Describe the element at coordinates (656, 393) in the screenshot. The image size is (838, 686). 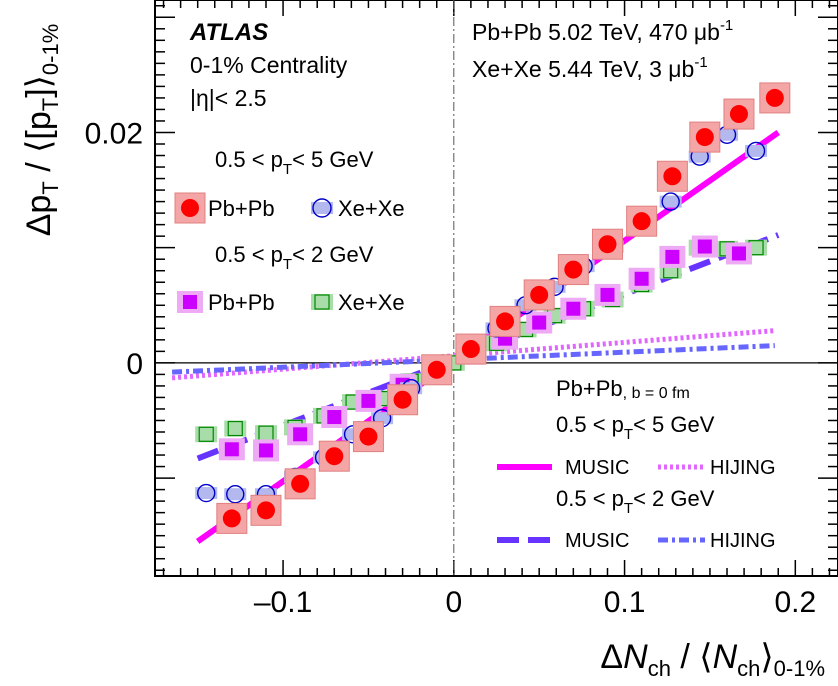
I see `model-legend-title-sub: , b = 0 fm` at that location.